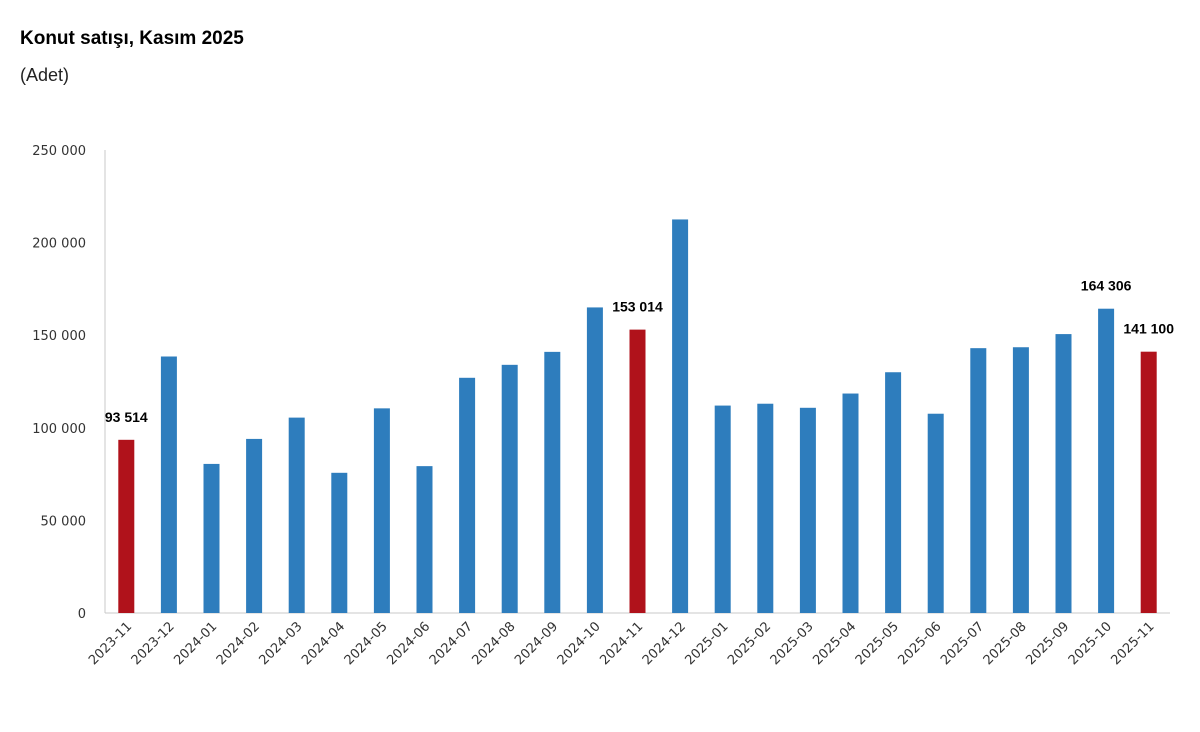  What do you see at coordinates (1047, 643) in the screenshot?
I see `x-tick-label: 2025-09` at bounding box center [1047, 643].